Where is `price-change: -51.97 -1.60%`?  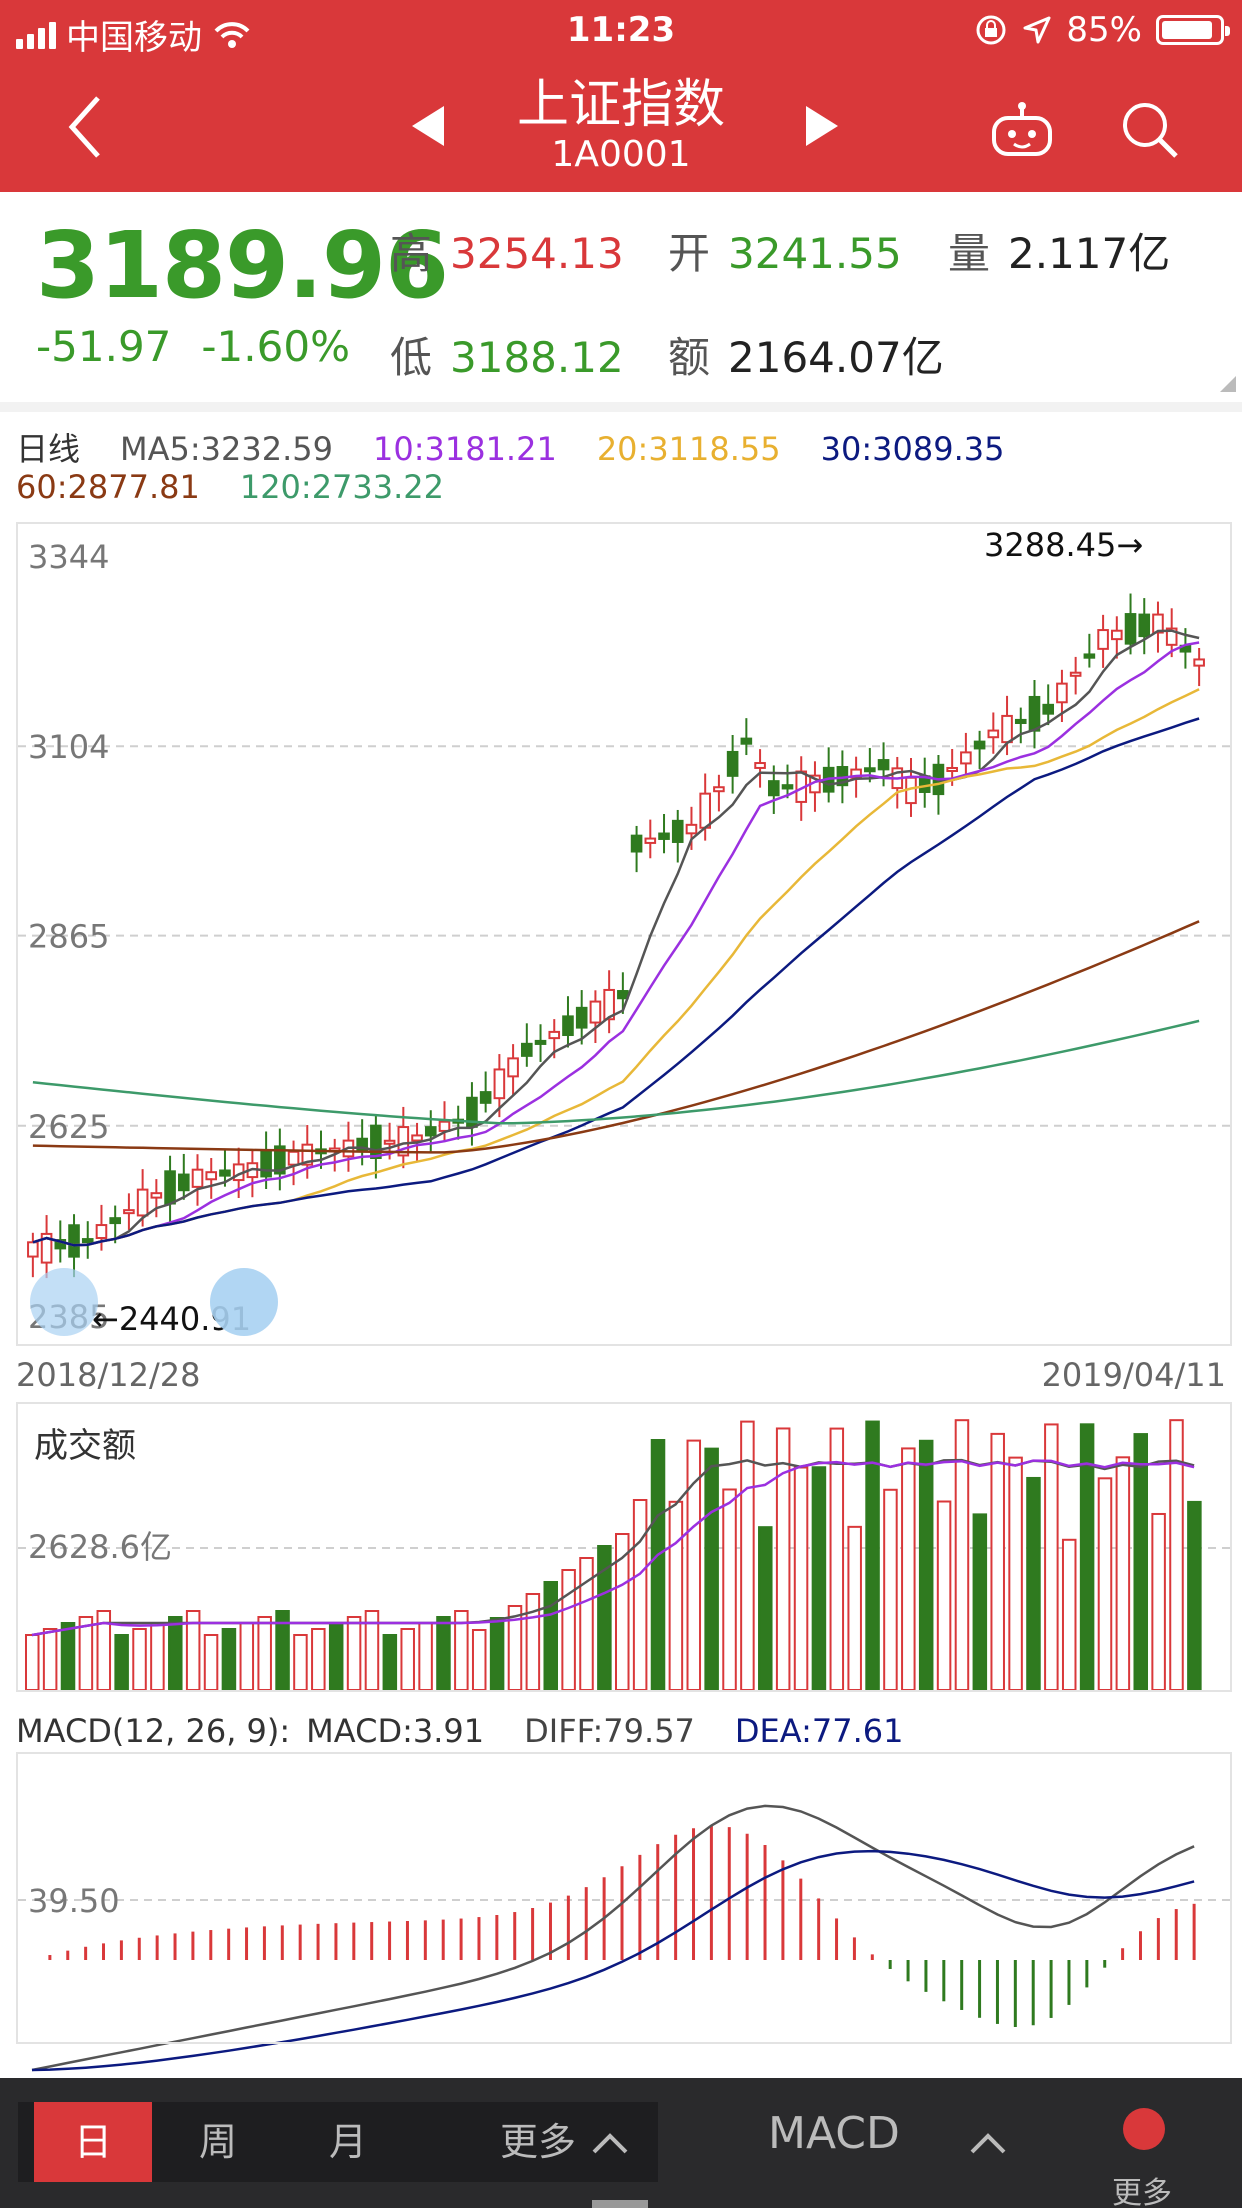
price-change: -51.97 -1.60% is located at coordinates (208, 346).